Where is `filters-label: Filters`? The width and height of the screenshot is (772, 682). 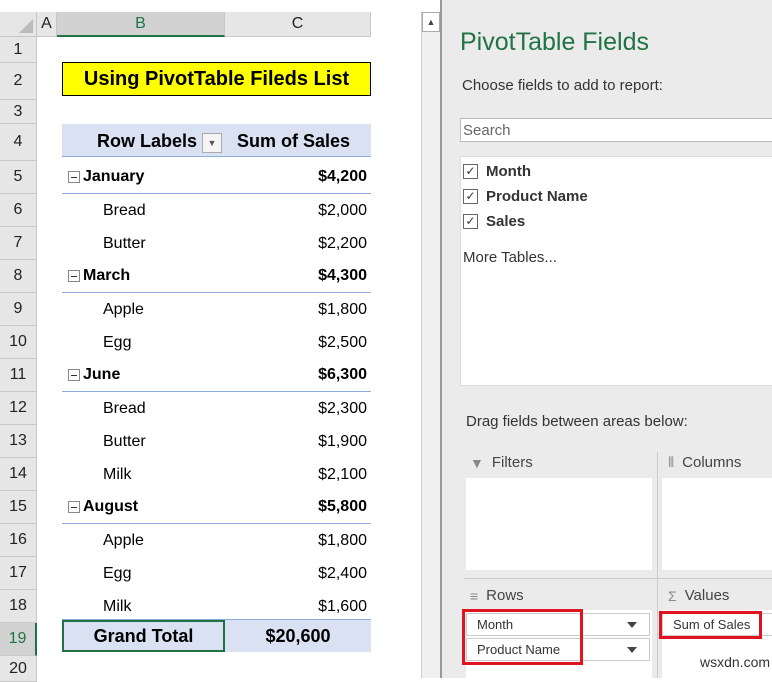 filters-label: Filters is located at coordinates (512, 462).